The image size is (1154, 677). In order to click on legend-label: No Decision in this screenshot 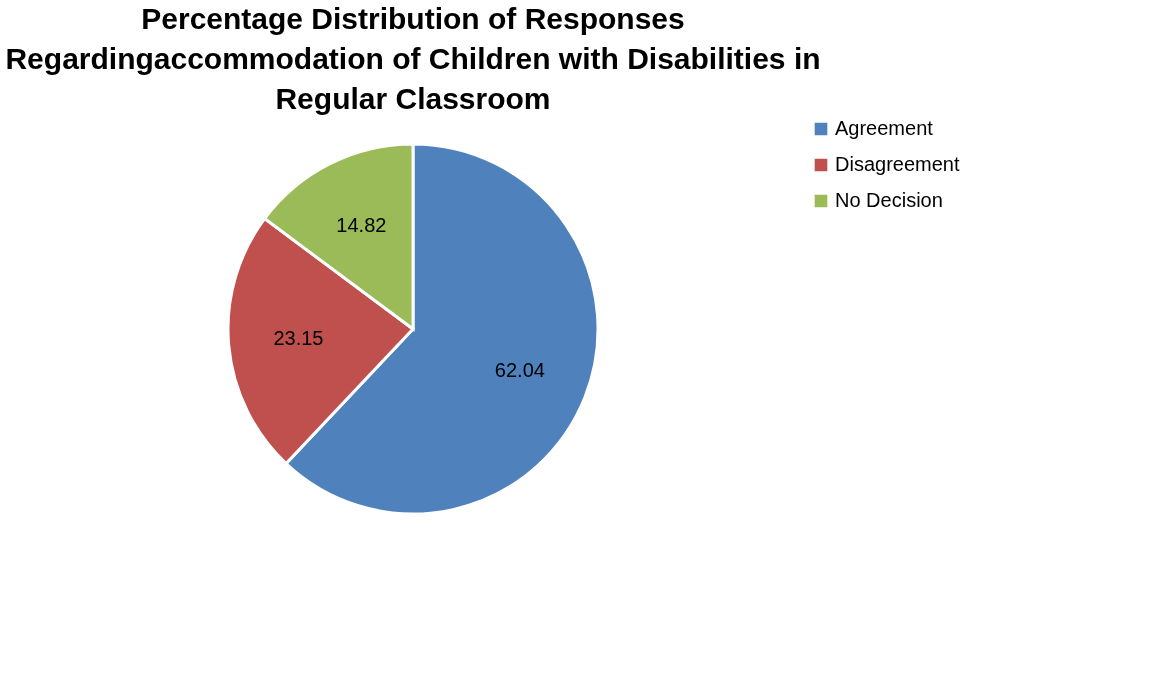, I will do `click(889, 200)`.